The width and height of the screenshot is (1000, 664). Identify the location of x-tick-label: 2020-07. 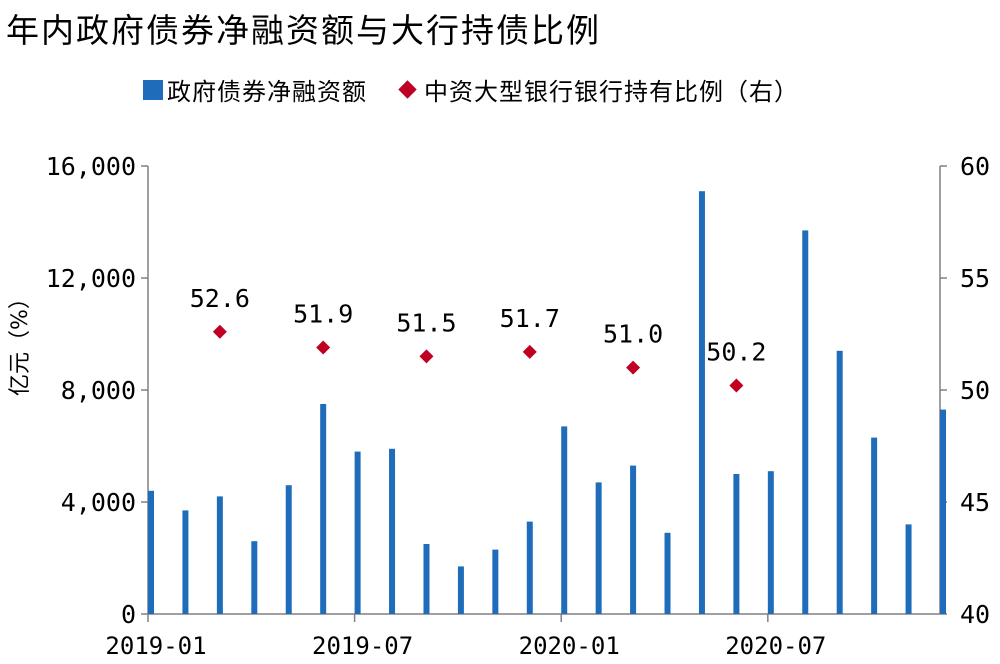
(775, 646).